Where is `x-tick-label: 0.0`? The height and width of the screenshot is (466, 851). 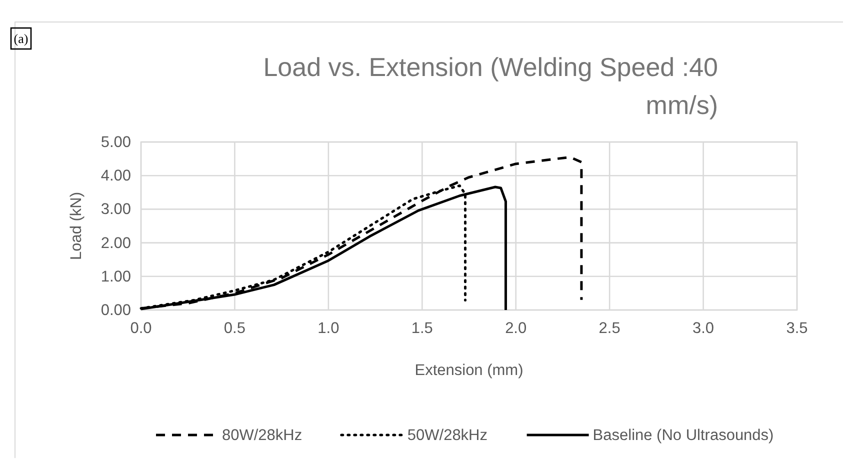 x-tick-label: 0.0 is located at coordinates (141, 328).